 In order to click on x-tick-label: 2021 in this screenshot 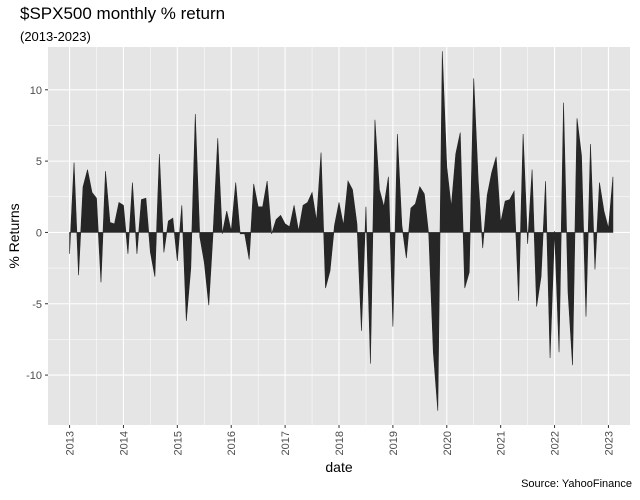, I will do `click(502, 443)`.